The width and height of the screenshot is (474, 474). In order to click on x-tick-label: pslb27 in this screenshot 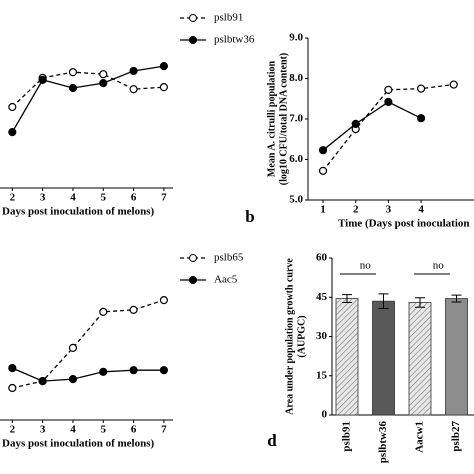, I will do `click(456, 436)`.